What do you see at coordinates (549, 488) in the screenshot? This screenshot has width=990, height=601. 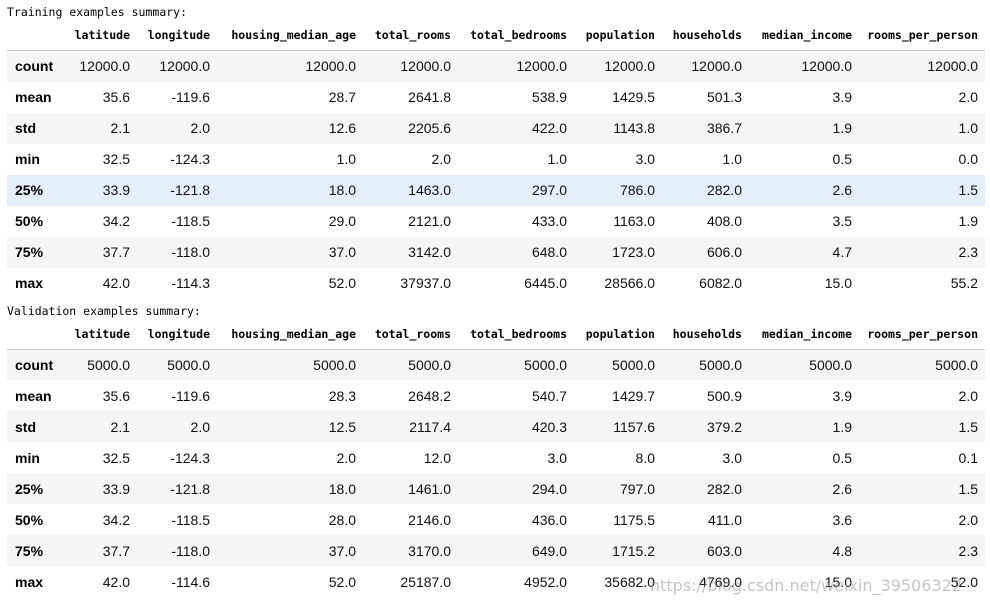 I see `table-cell: 294.0` at bounding box center [549, 488].